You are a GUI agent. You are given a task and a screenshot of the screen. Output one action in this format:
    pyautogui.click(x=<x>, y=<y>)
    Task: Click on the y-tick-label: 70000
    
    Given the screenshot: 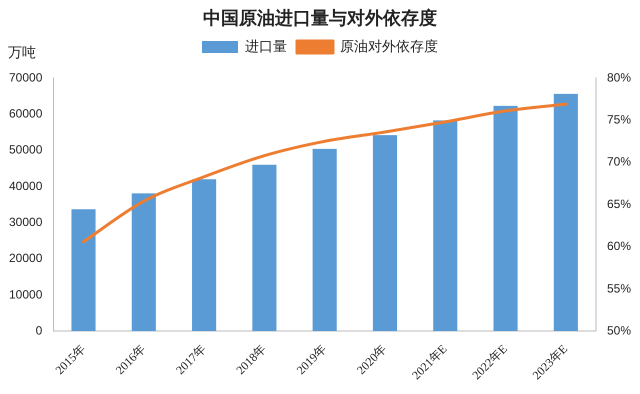 What is the action you would take?
    pyautogui.click(x=25, y=77)
    